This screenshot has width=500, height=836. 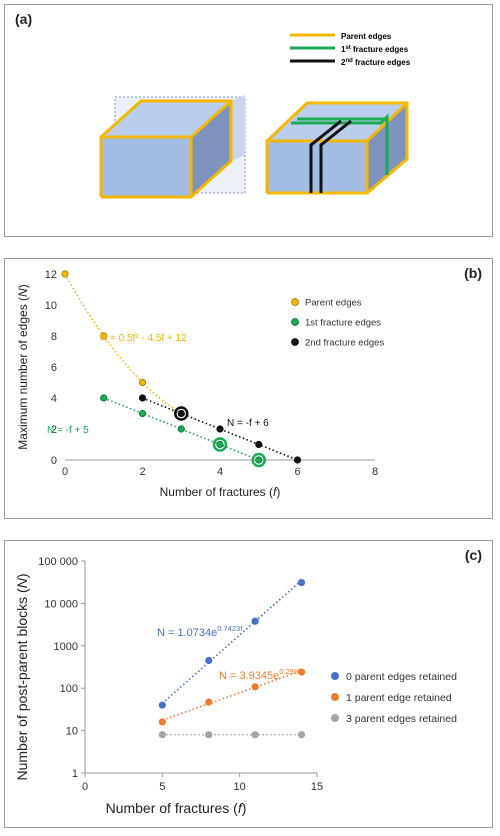 What do you see at coordinates (238, 128) in the screenshot?
I see `ghost-side` at bounding box center [238, 128].